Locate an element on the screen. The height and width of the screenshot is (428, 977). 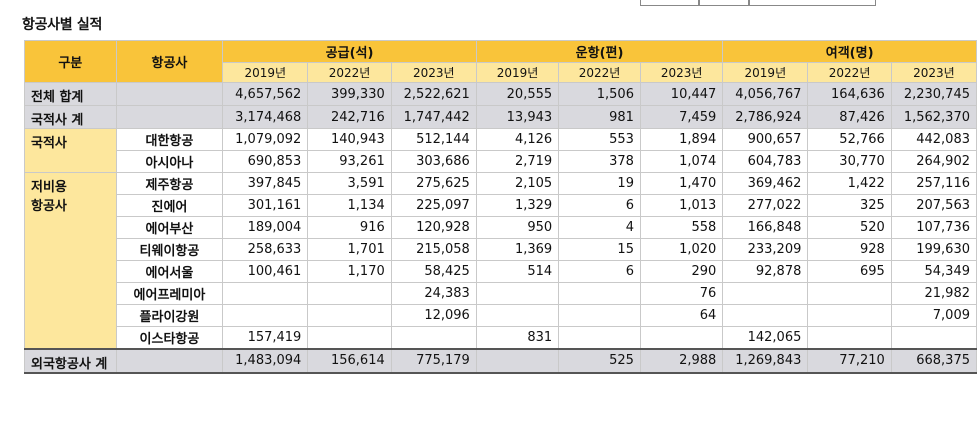
category-cell: 저비용 항공사 is located at coordinates (70, 260).